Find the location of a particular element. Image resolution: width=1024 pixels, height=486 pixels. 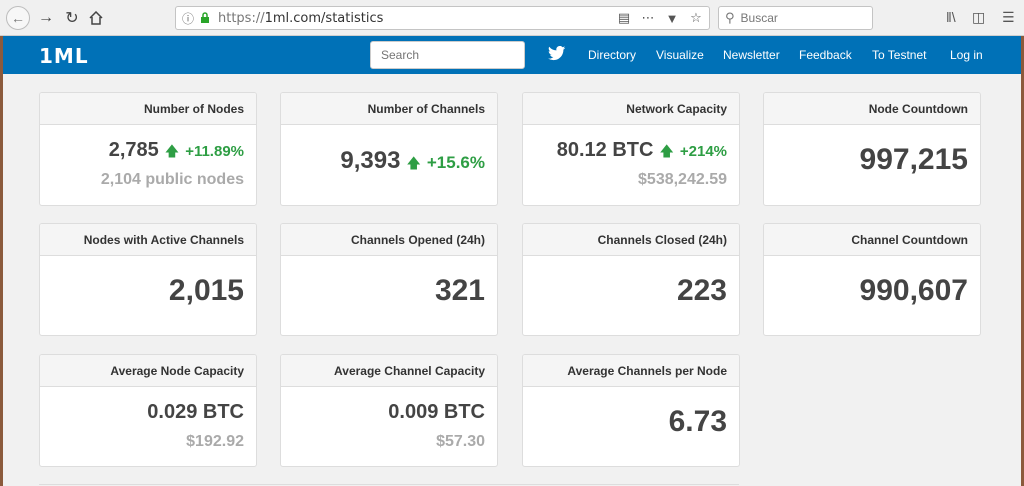

card-title: Network Capacity is located at coordinates (631, 109).